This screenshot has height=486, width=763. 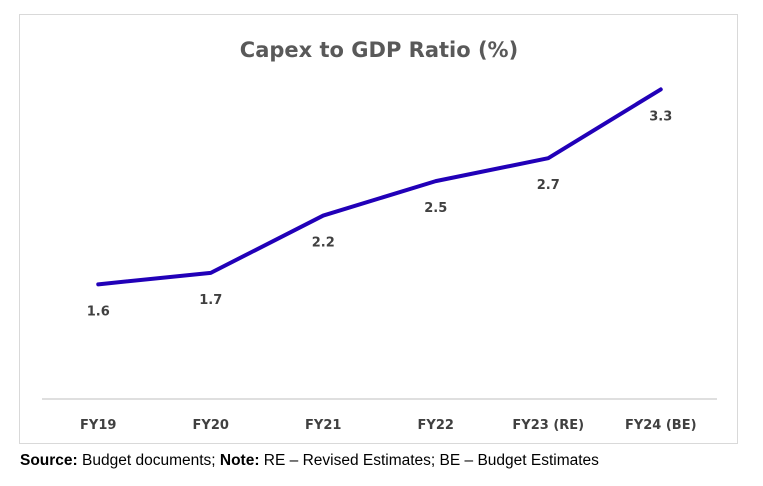 What do you see at coordinates (548, 425) in the screenshot?
I see `x-tick-label: FY23 (RE)` at bounding box center [548, 425].